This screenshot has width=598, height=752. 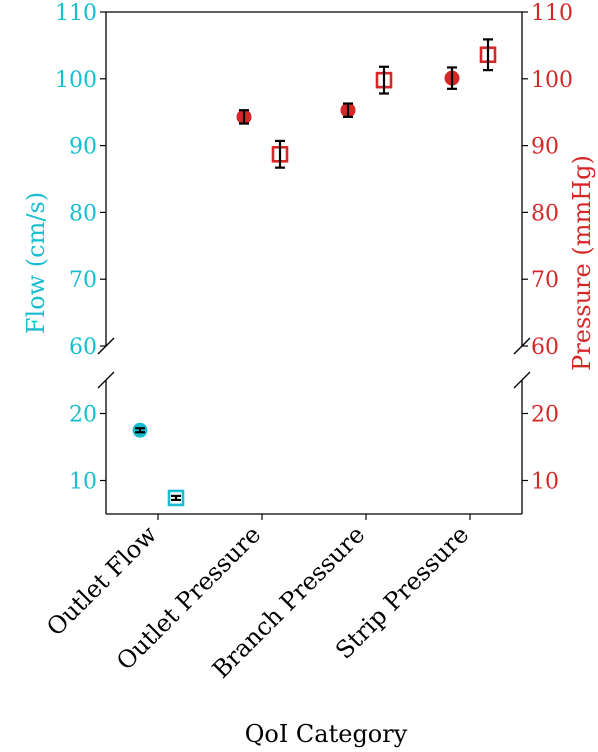 I want to click on lower-y-tick-label-right: 20, so click(x=545, y=415).